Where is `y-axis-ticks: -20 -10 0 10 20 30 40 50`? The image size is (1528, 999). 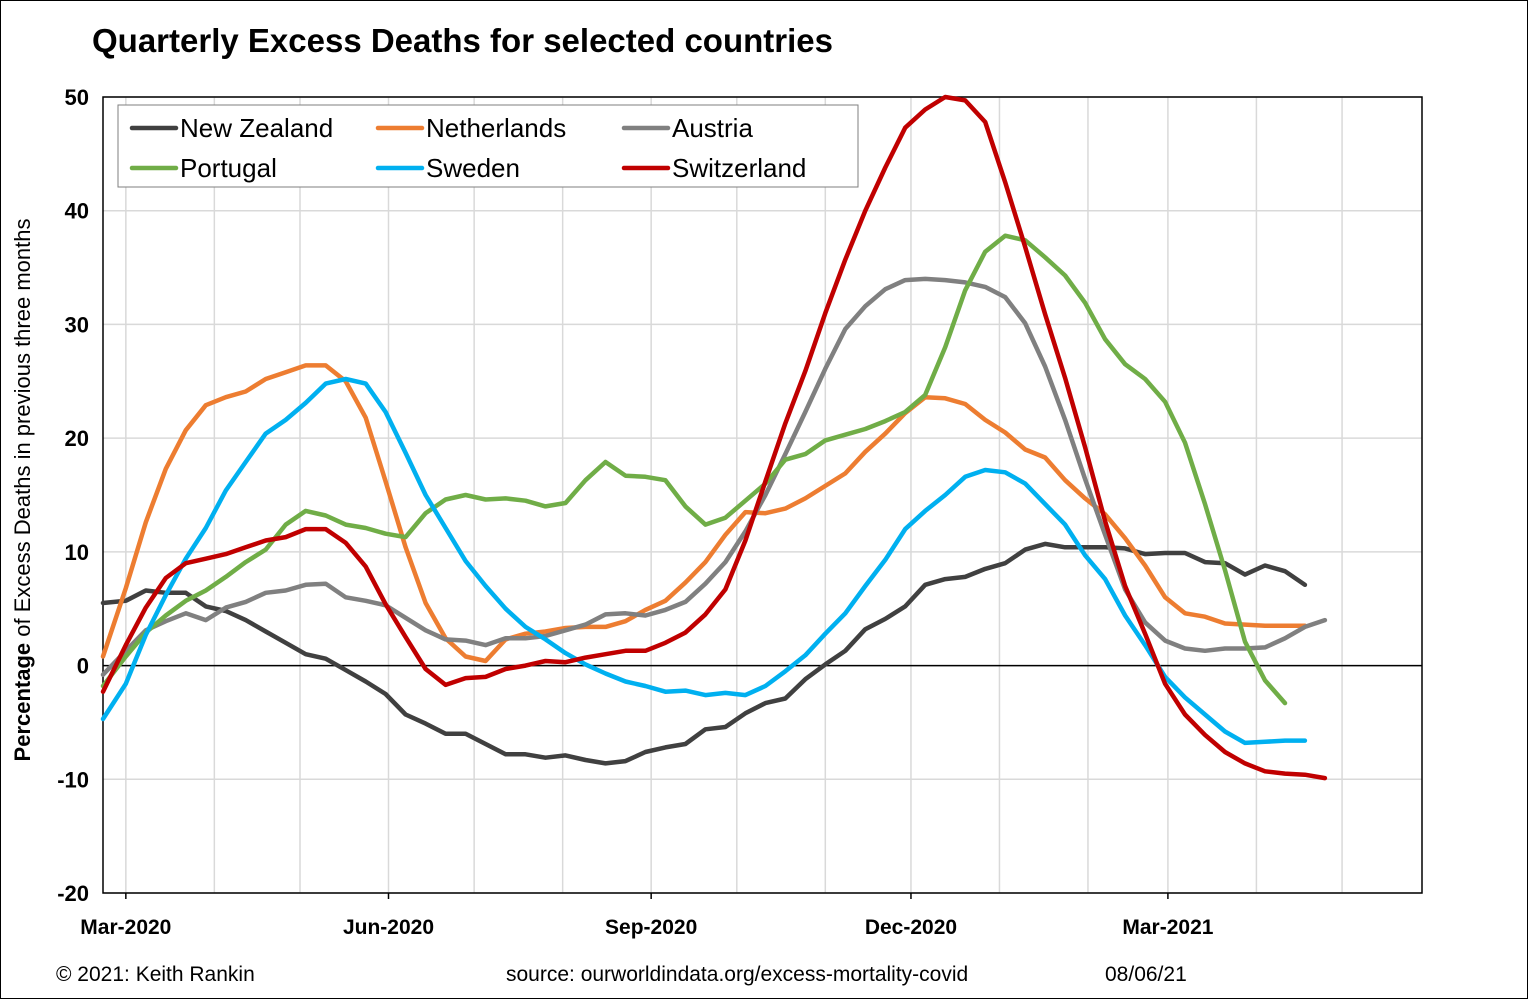
y-axis-ticks: -20 -10 0 10 20 30 40 50 is located at coordinates (73, 495).